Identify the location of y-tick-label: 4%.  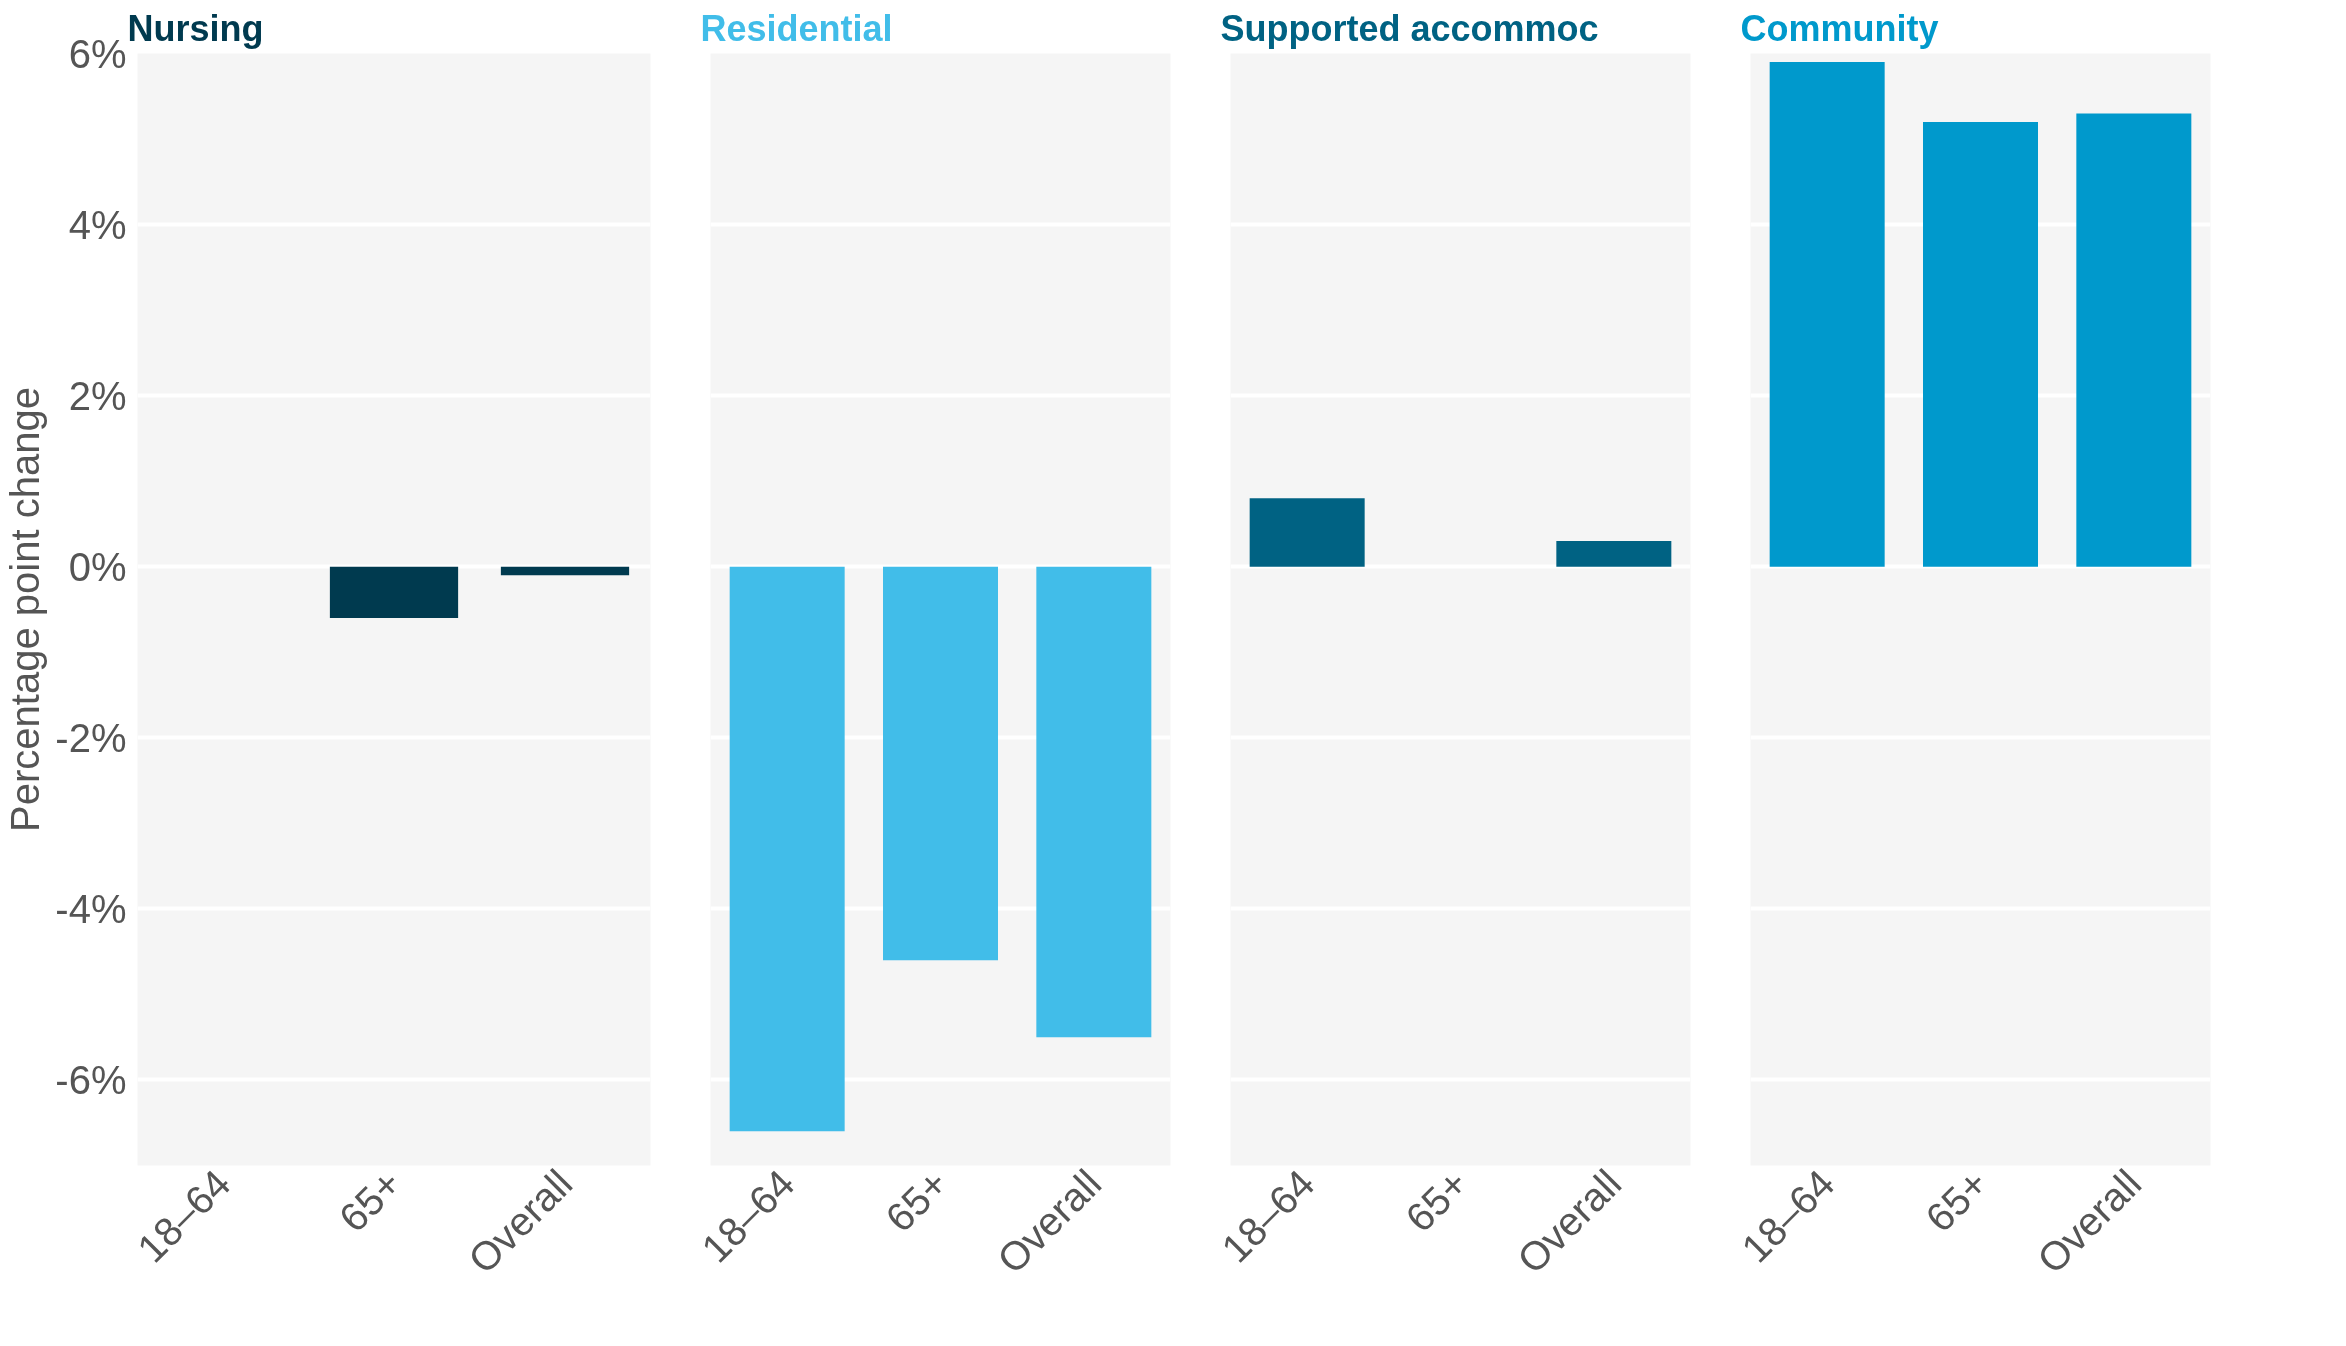
(97, 224).